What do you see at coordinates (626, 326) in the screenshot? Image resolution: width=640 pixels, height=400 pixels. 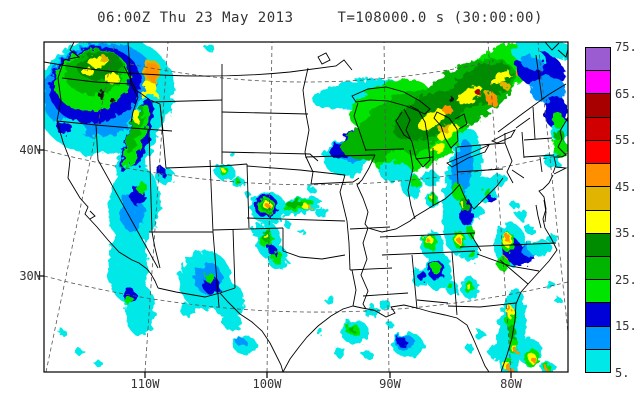 I see `colorbar-tick-label: 15.` at bounding box center [626, 326].